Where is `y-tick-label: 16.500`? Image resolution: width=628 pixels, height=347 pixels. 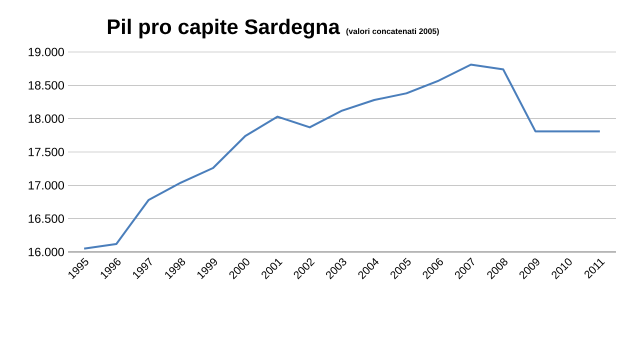 y-tick-label: 16.500 is located at coordinates (46, 218).